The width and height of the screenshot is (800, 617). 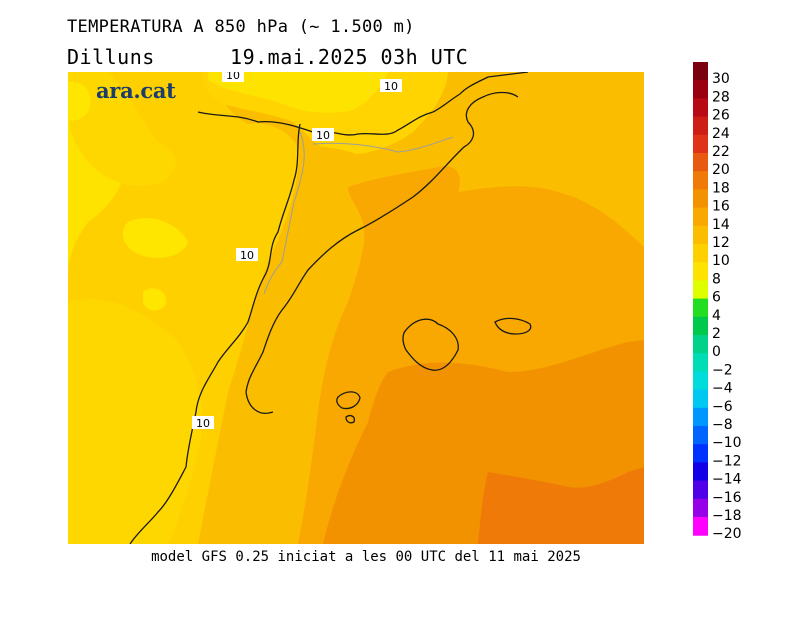 I want to click on border-france-spain, so click(x=329, y=114).